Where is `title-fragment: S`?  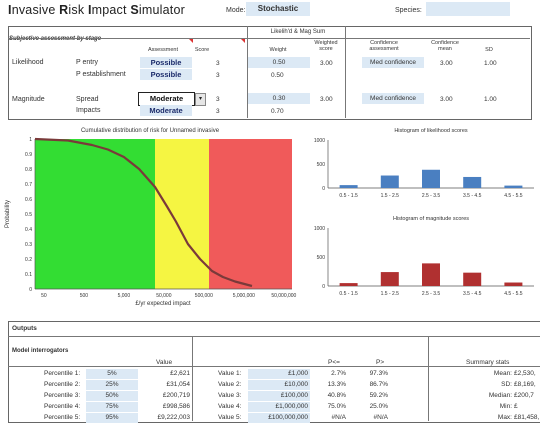 title-fragment: S is located at coordinates (134, 10).